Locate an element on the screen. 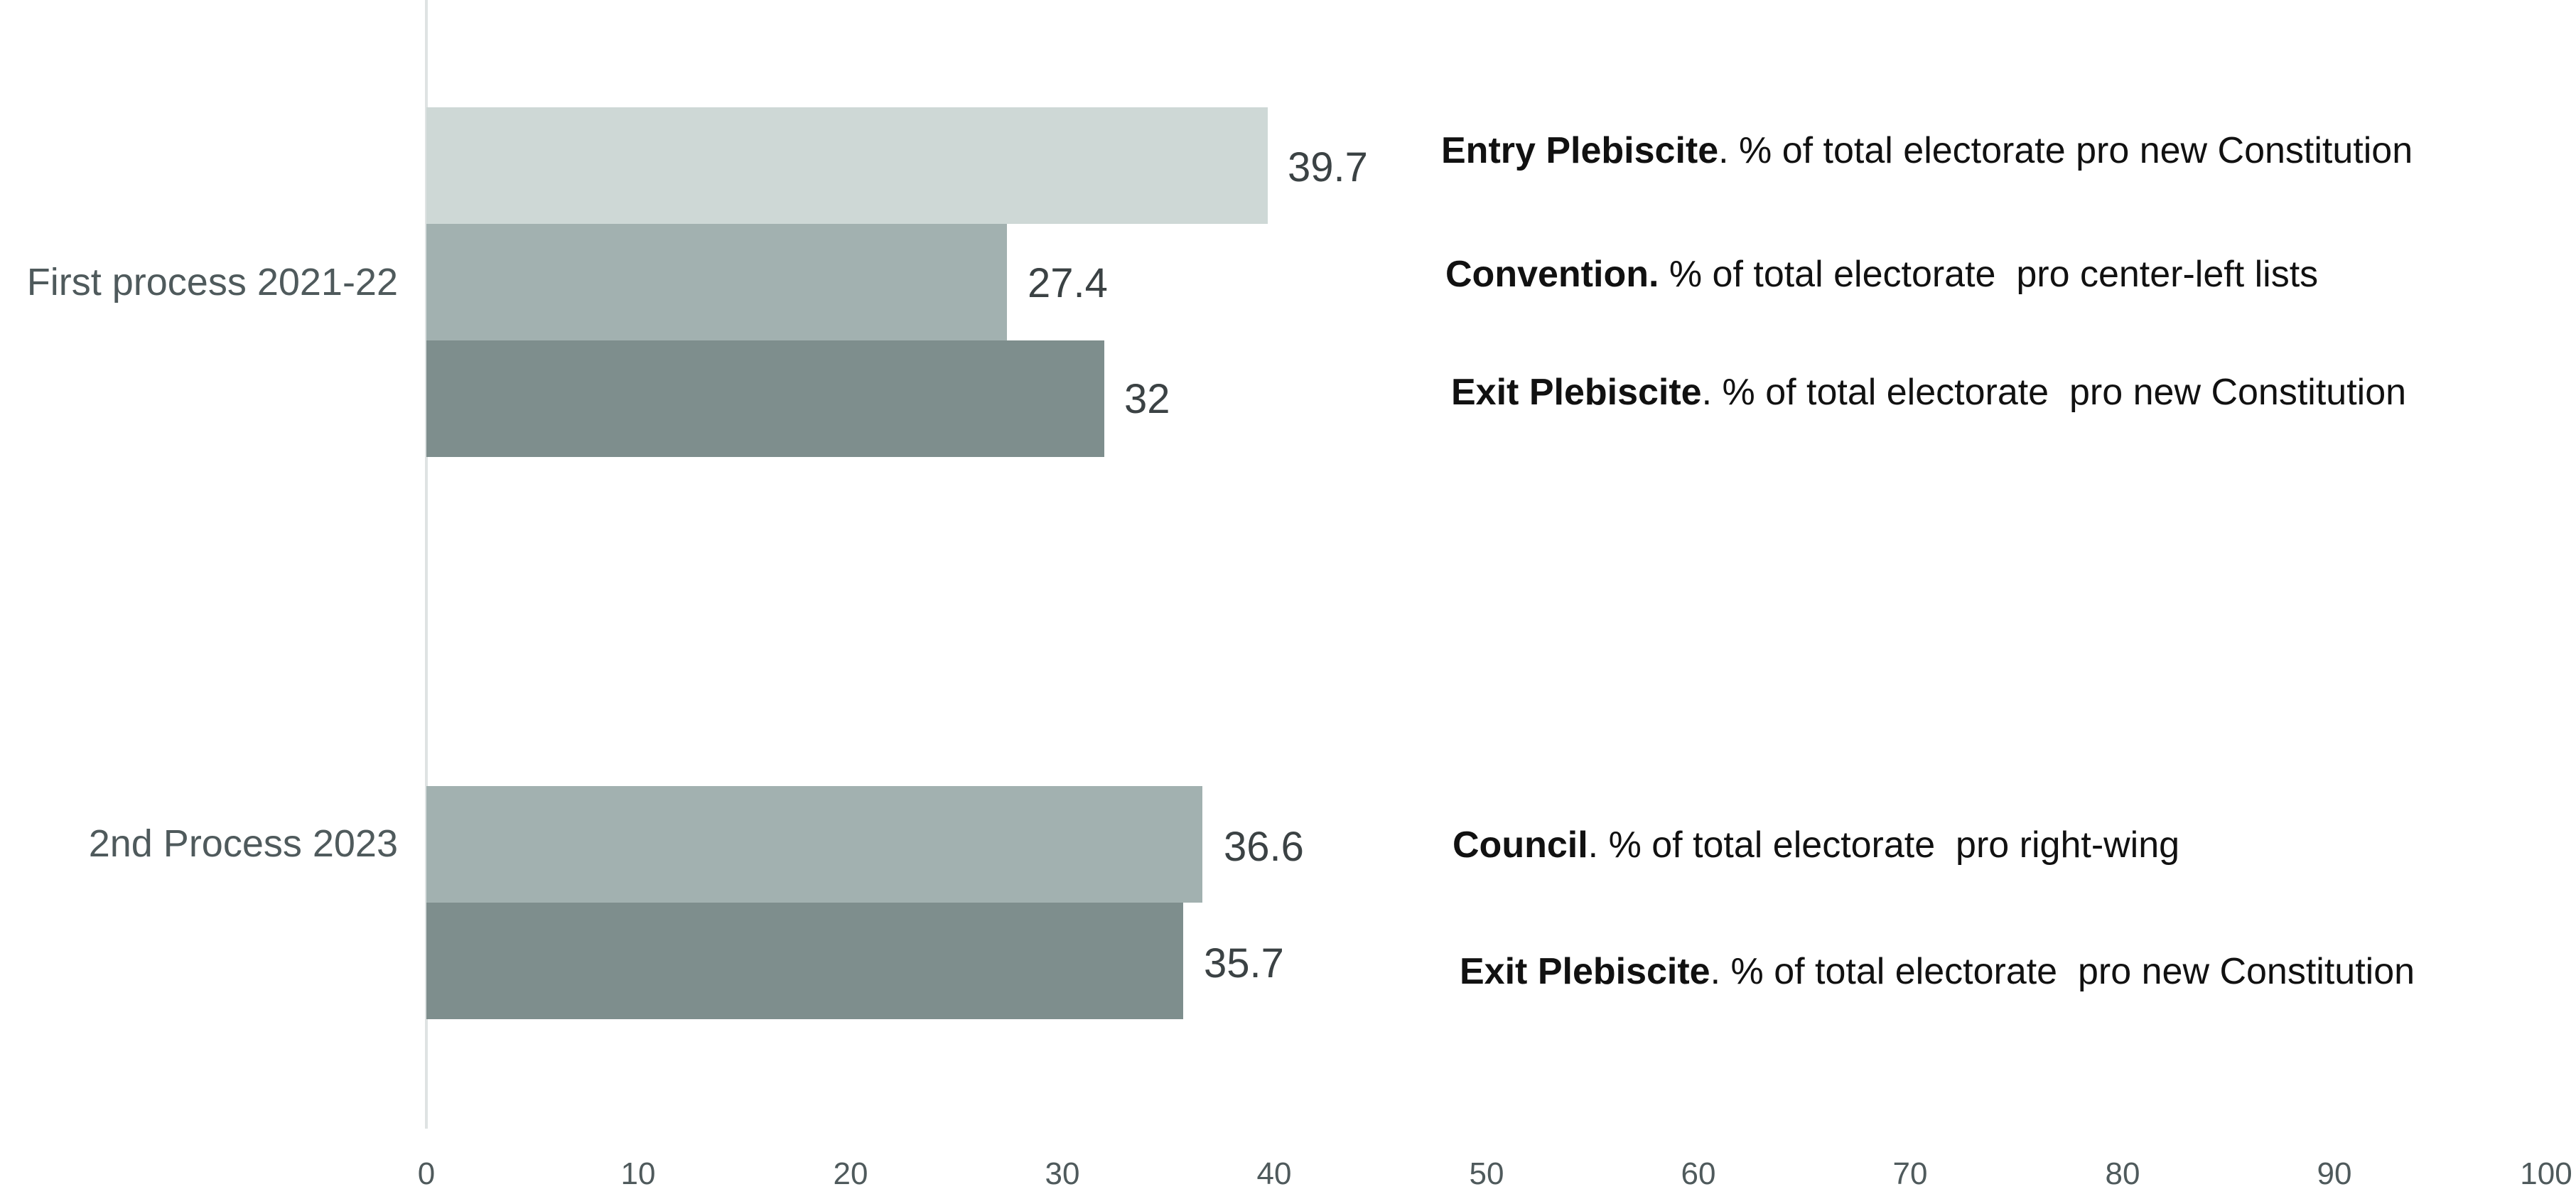 Image resolution: width=2576 pixels, height=1199 pixels. bar-convention is located at coordinates (716, 282).